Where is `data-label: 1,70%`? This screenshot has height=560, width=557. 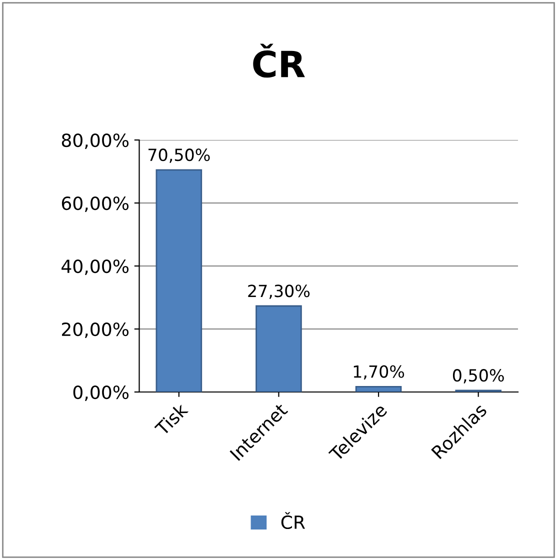 data-label: 1,70% is located at coordinates (379, 372).